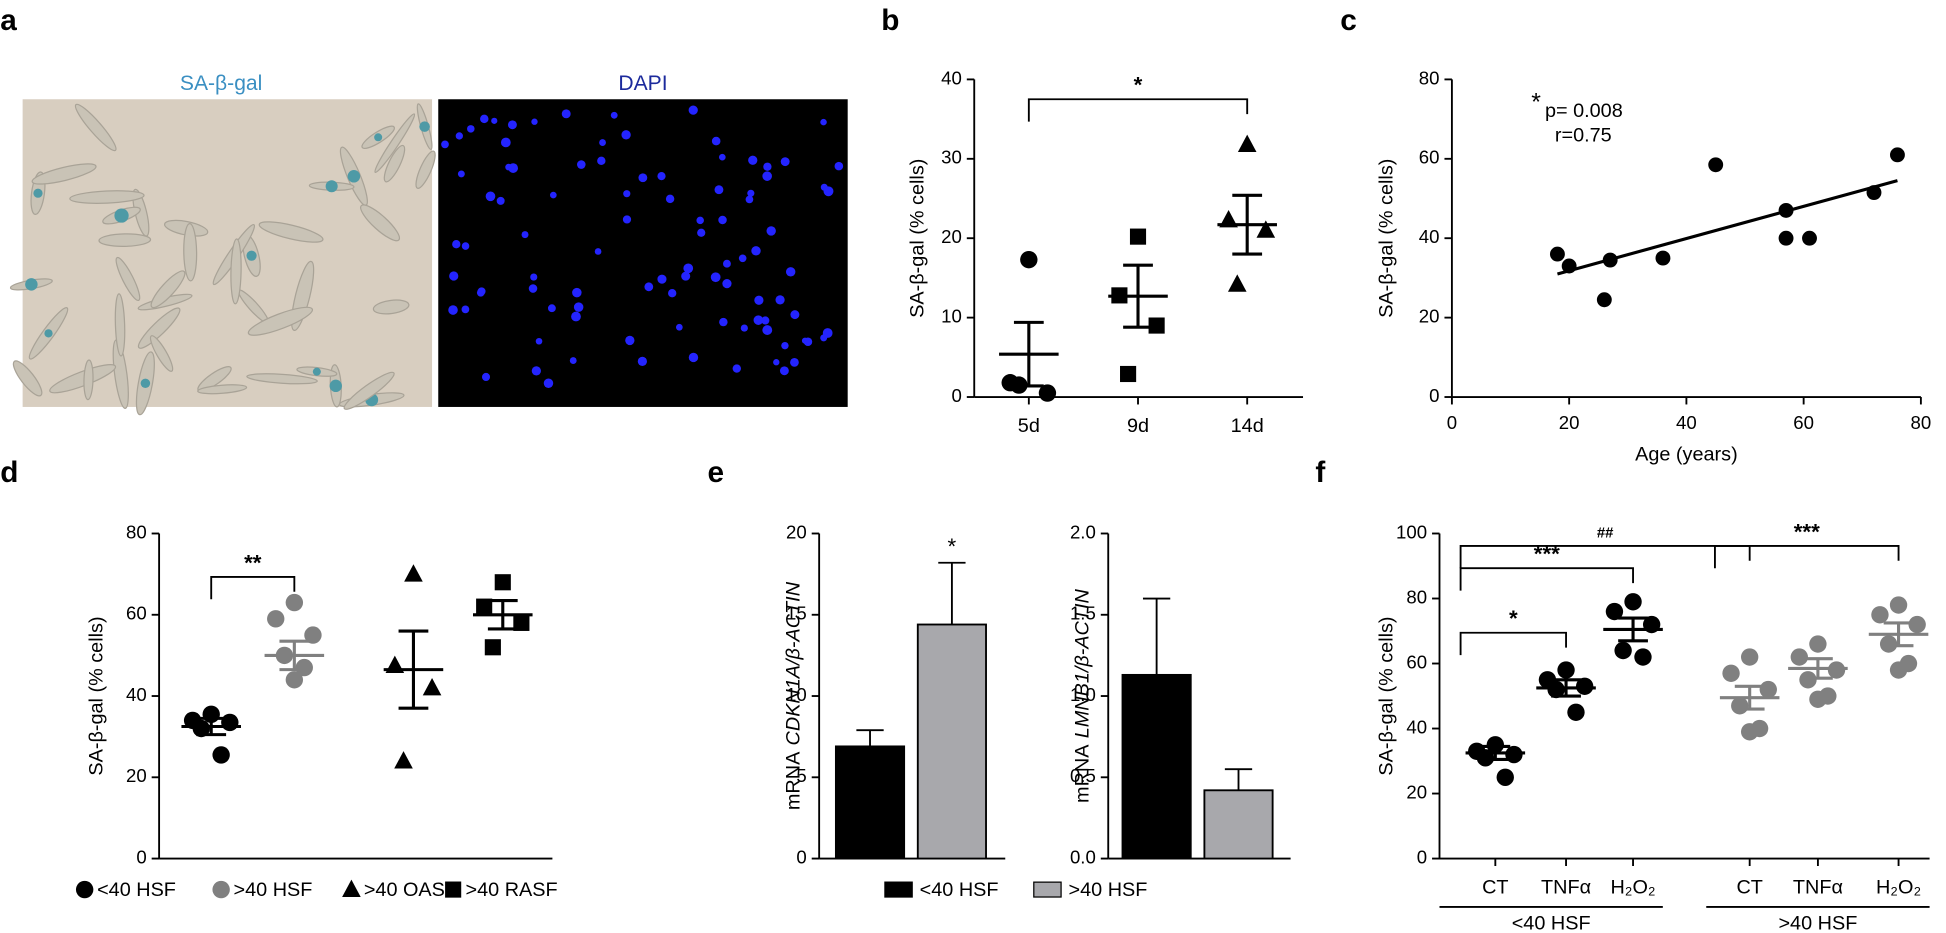 The height and width of the screenshot is (933, 1946). Describe the element at coordinates (1551, 923) in the screenshot. I see `group-label: <40 HSF` at that location.